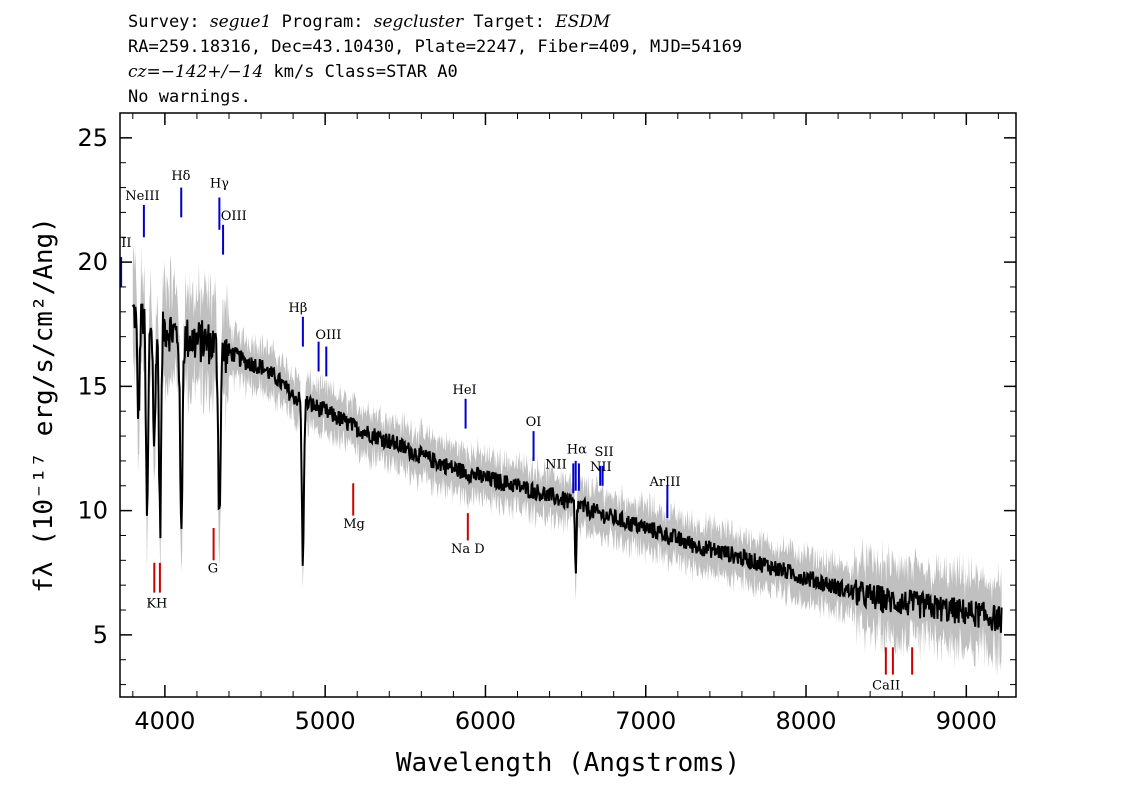  What do you see at coordinates (577, 449) in the screenshot?
I see `line-label: Hα` at bounding box center [577, 449].